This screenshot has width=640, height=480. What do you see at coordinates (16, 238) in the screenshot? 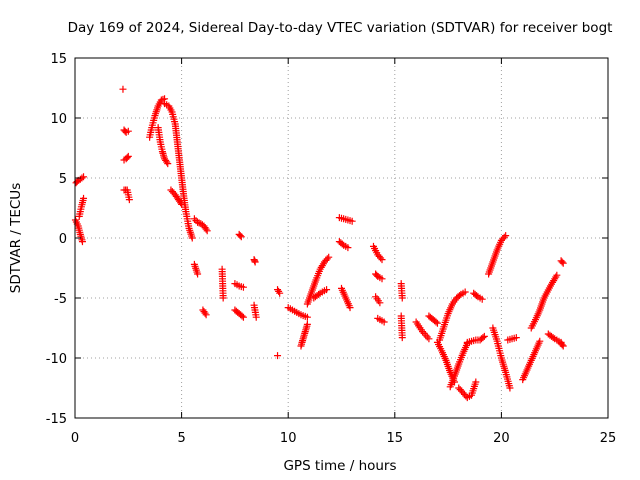
I see `y-axis-label: SDTVAR / TECUs` at bounding box center [16, 238].